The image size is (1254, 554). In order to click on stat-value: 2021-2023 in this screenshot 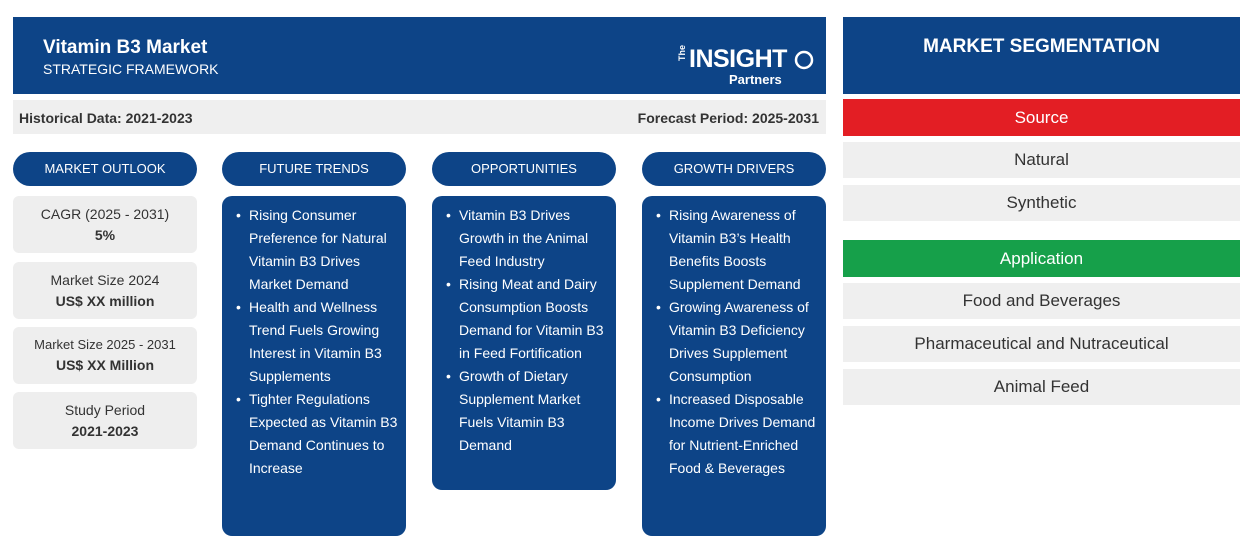, I will do `click(105, 431)`.